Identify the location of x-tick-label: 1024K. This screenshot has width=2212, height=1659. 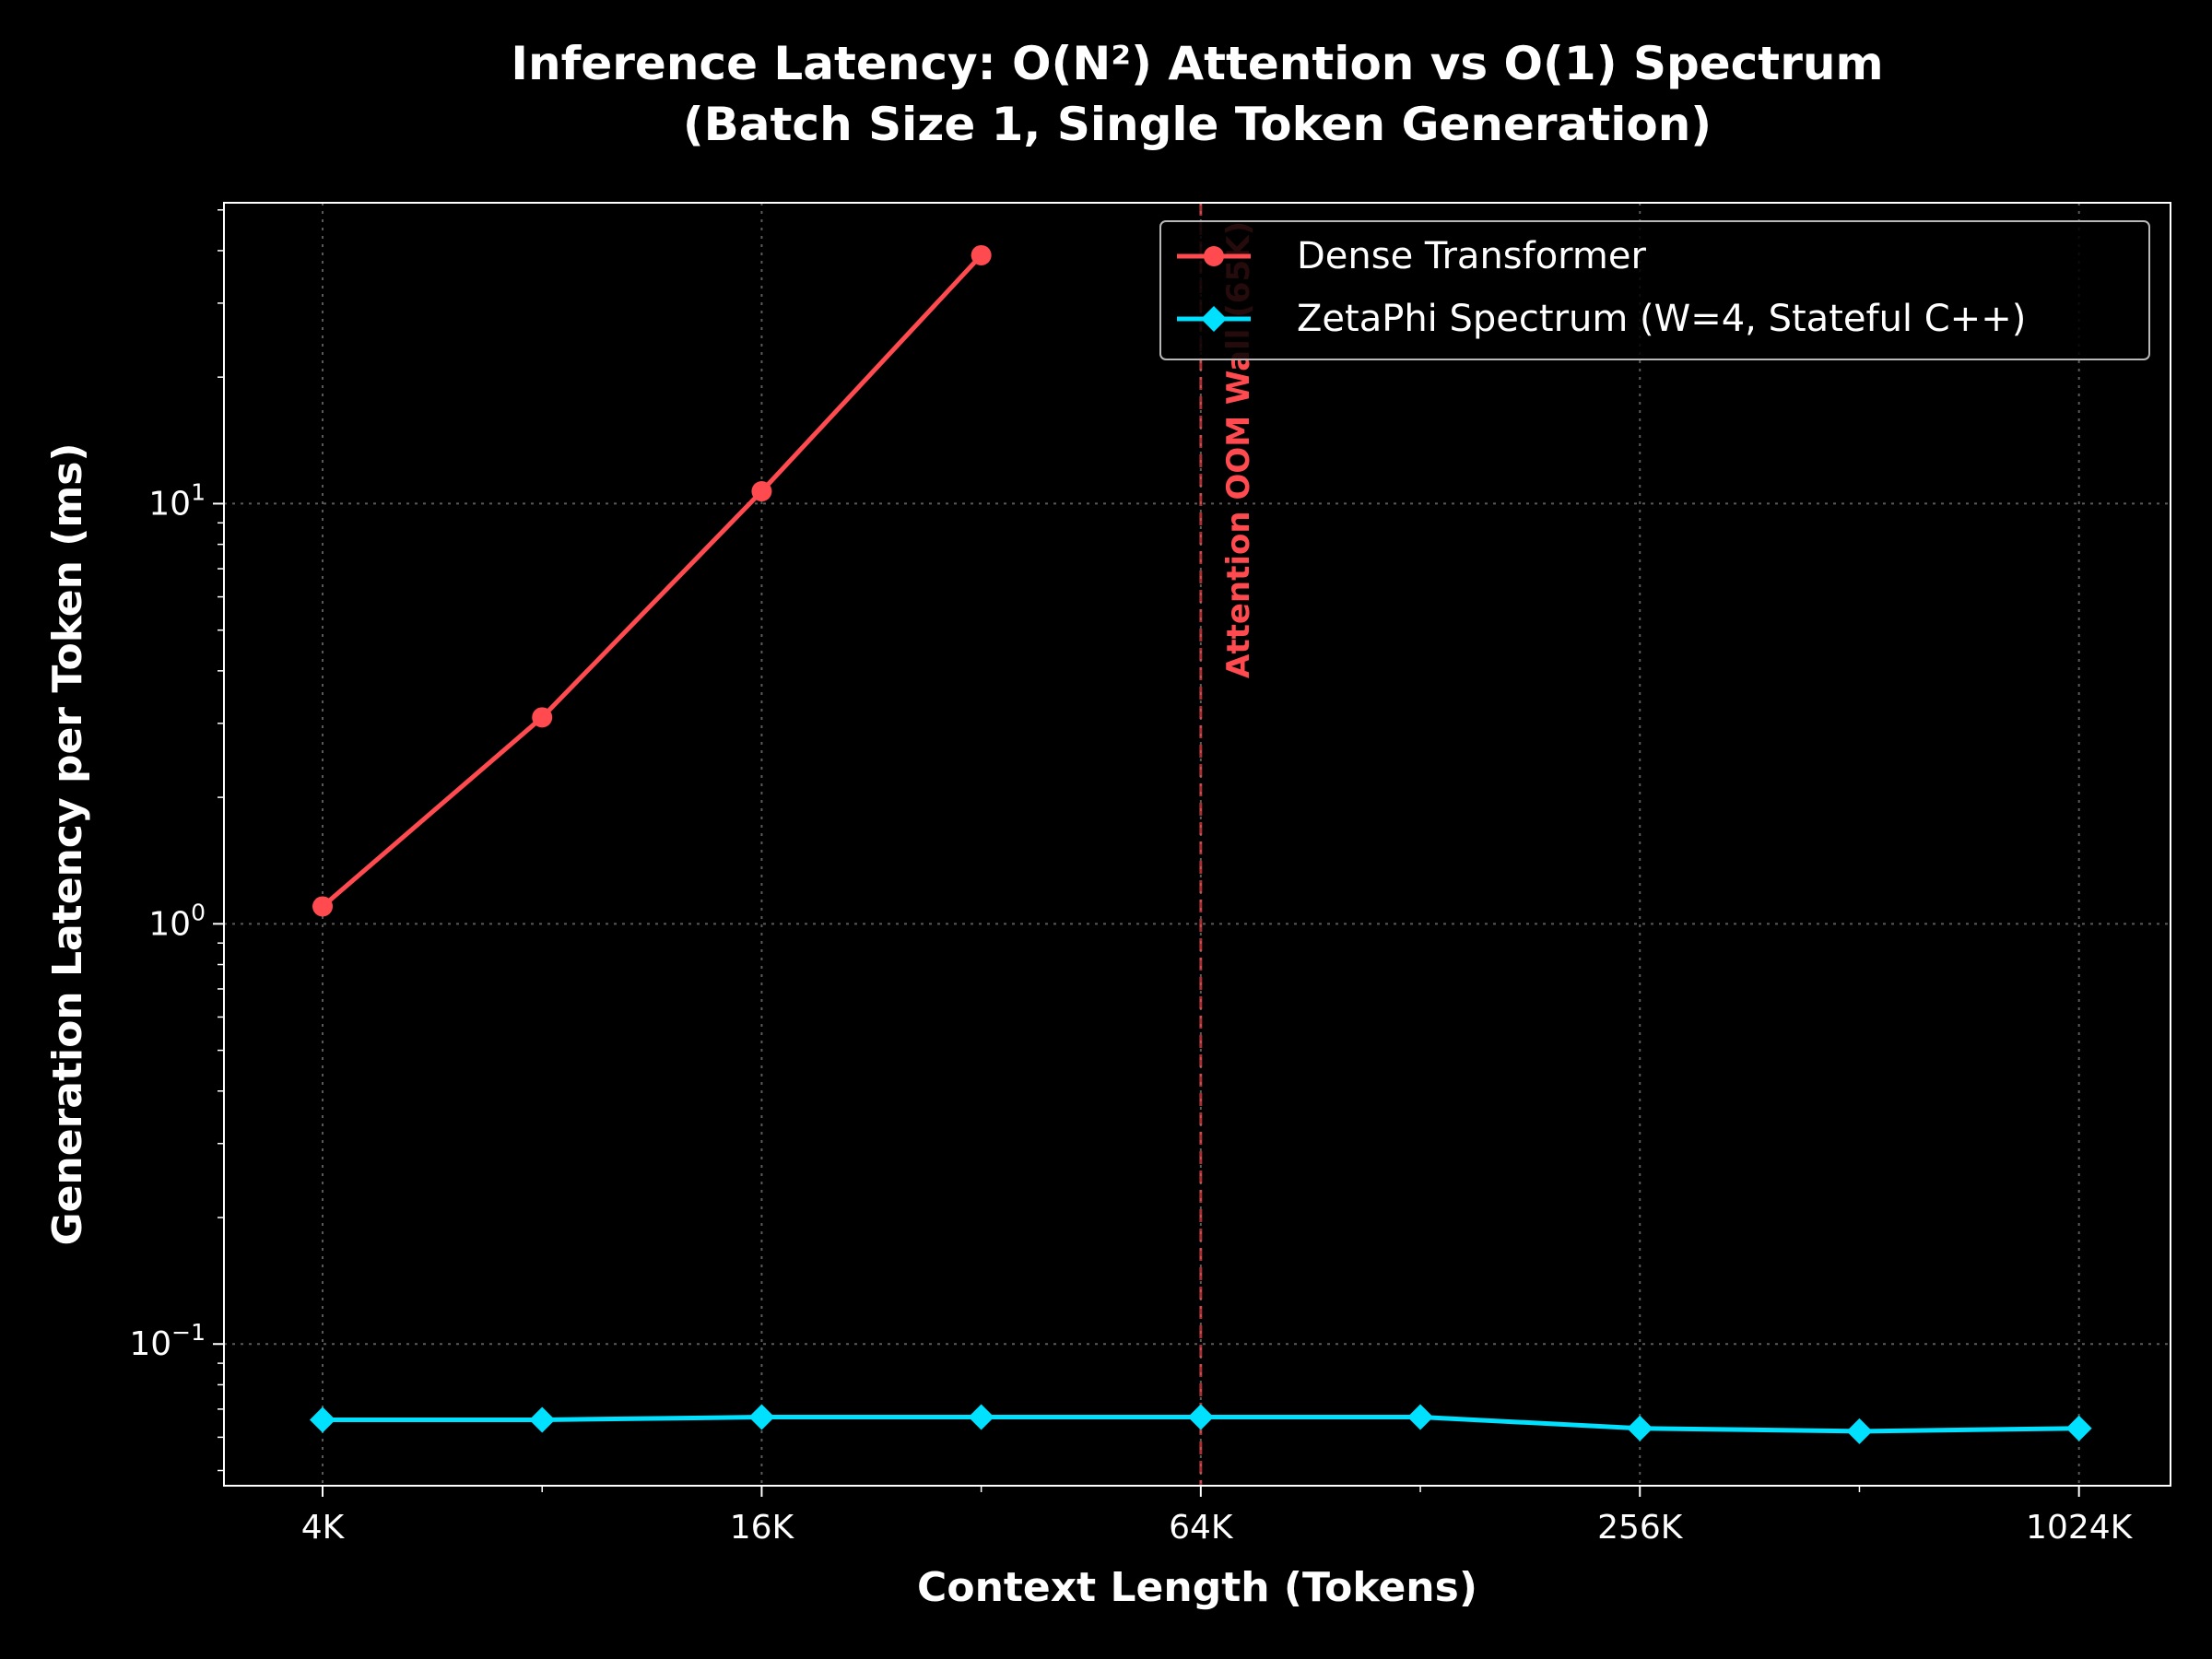
(2080, 1528).